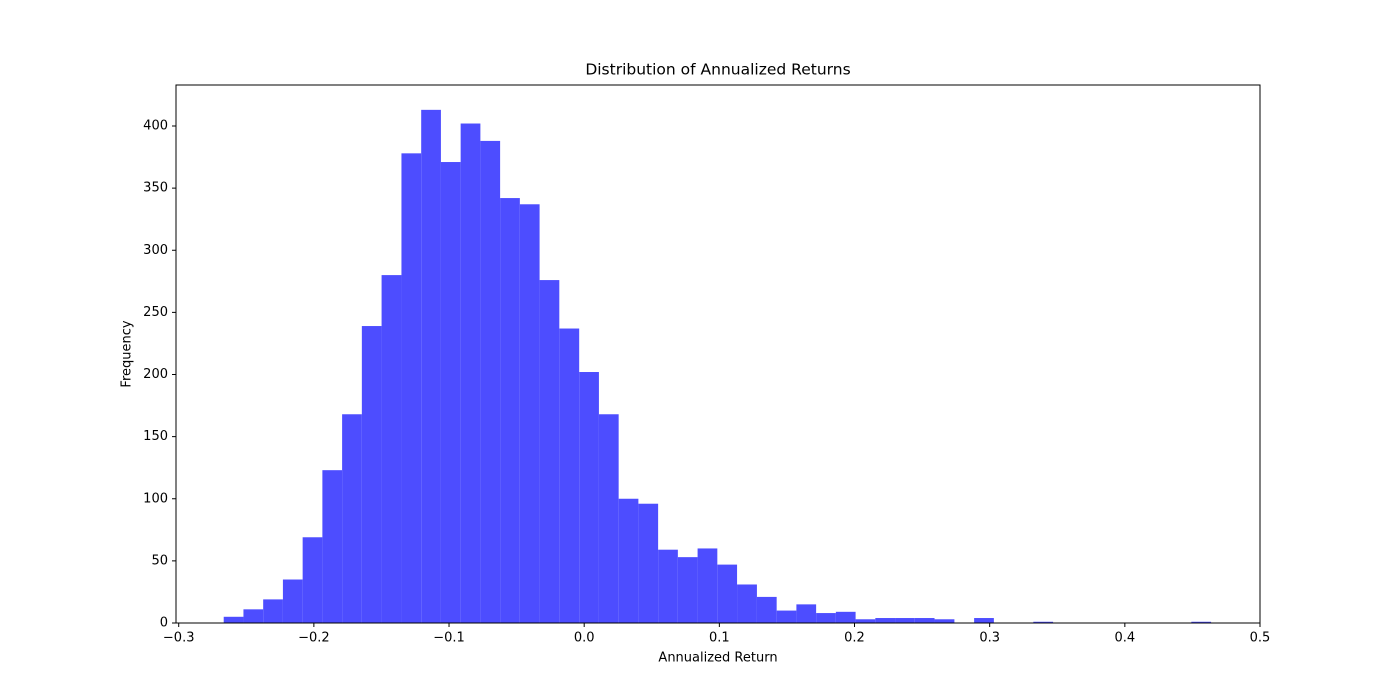  I want to click on y-tick-label: 350, so click(155, 188).